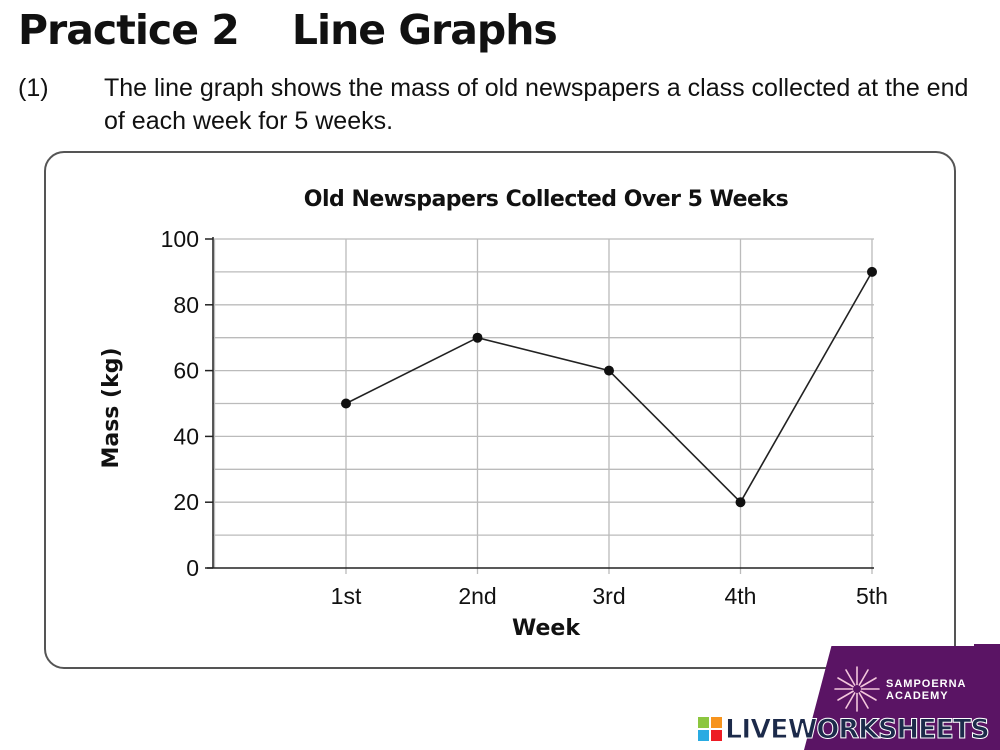  I want to click on watermark: LIVEWORKSHEETS, so click(844, 729).